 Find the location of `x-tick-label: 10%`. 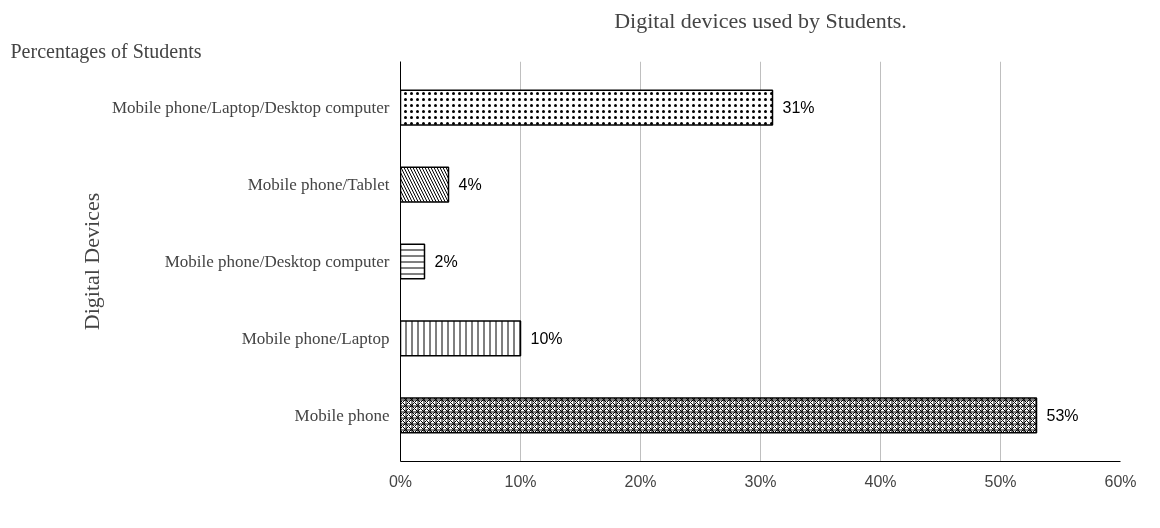

x-tick-label: 10% is located at coordinates (520, 481).